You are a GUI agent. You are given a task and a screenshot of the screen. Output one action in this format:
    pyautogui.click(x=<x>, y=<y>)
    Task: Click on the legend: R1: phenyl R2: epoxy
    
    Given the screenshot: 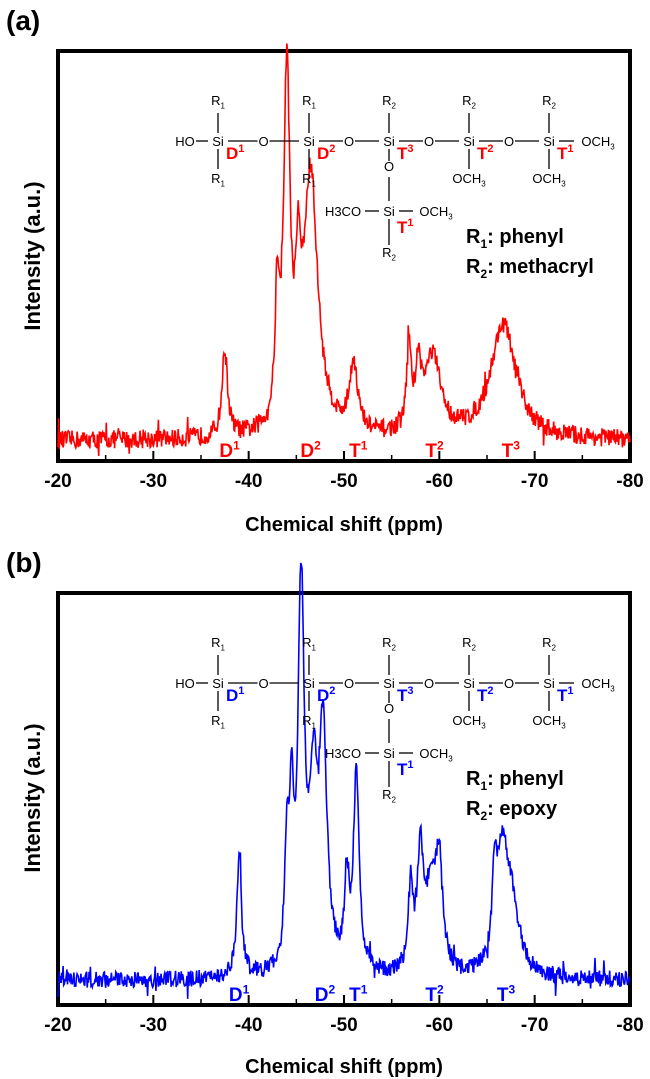 What is the action you would take?
    pyautogui.click(x=515, y=795)
    